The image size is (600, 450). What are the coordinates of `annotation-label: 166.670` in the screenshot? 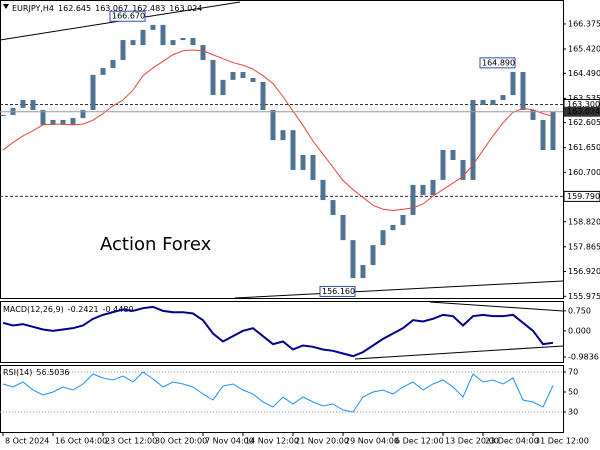 It's located at (128, 16).